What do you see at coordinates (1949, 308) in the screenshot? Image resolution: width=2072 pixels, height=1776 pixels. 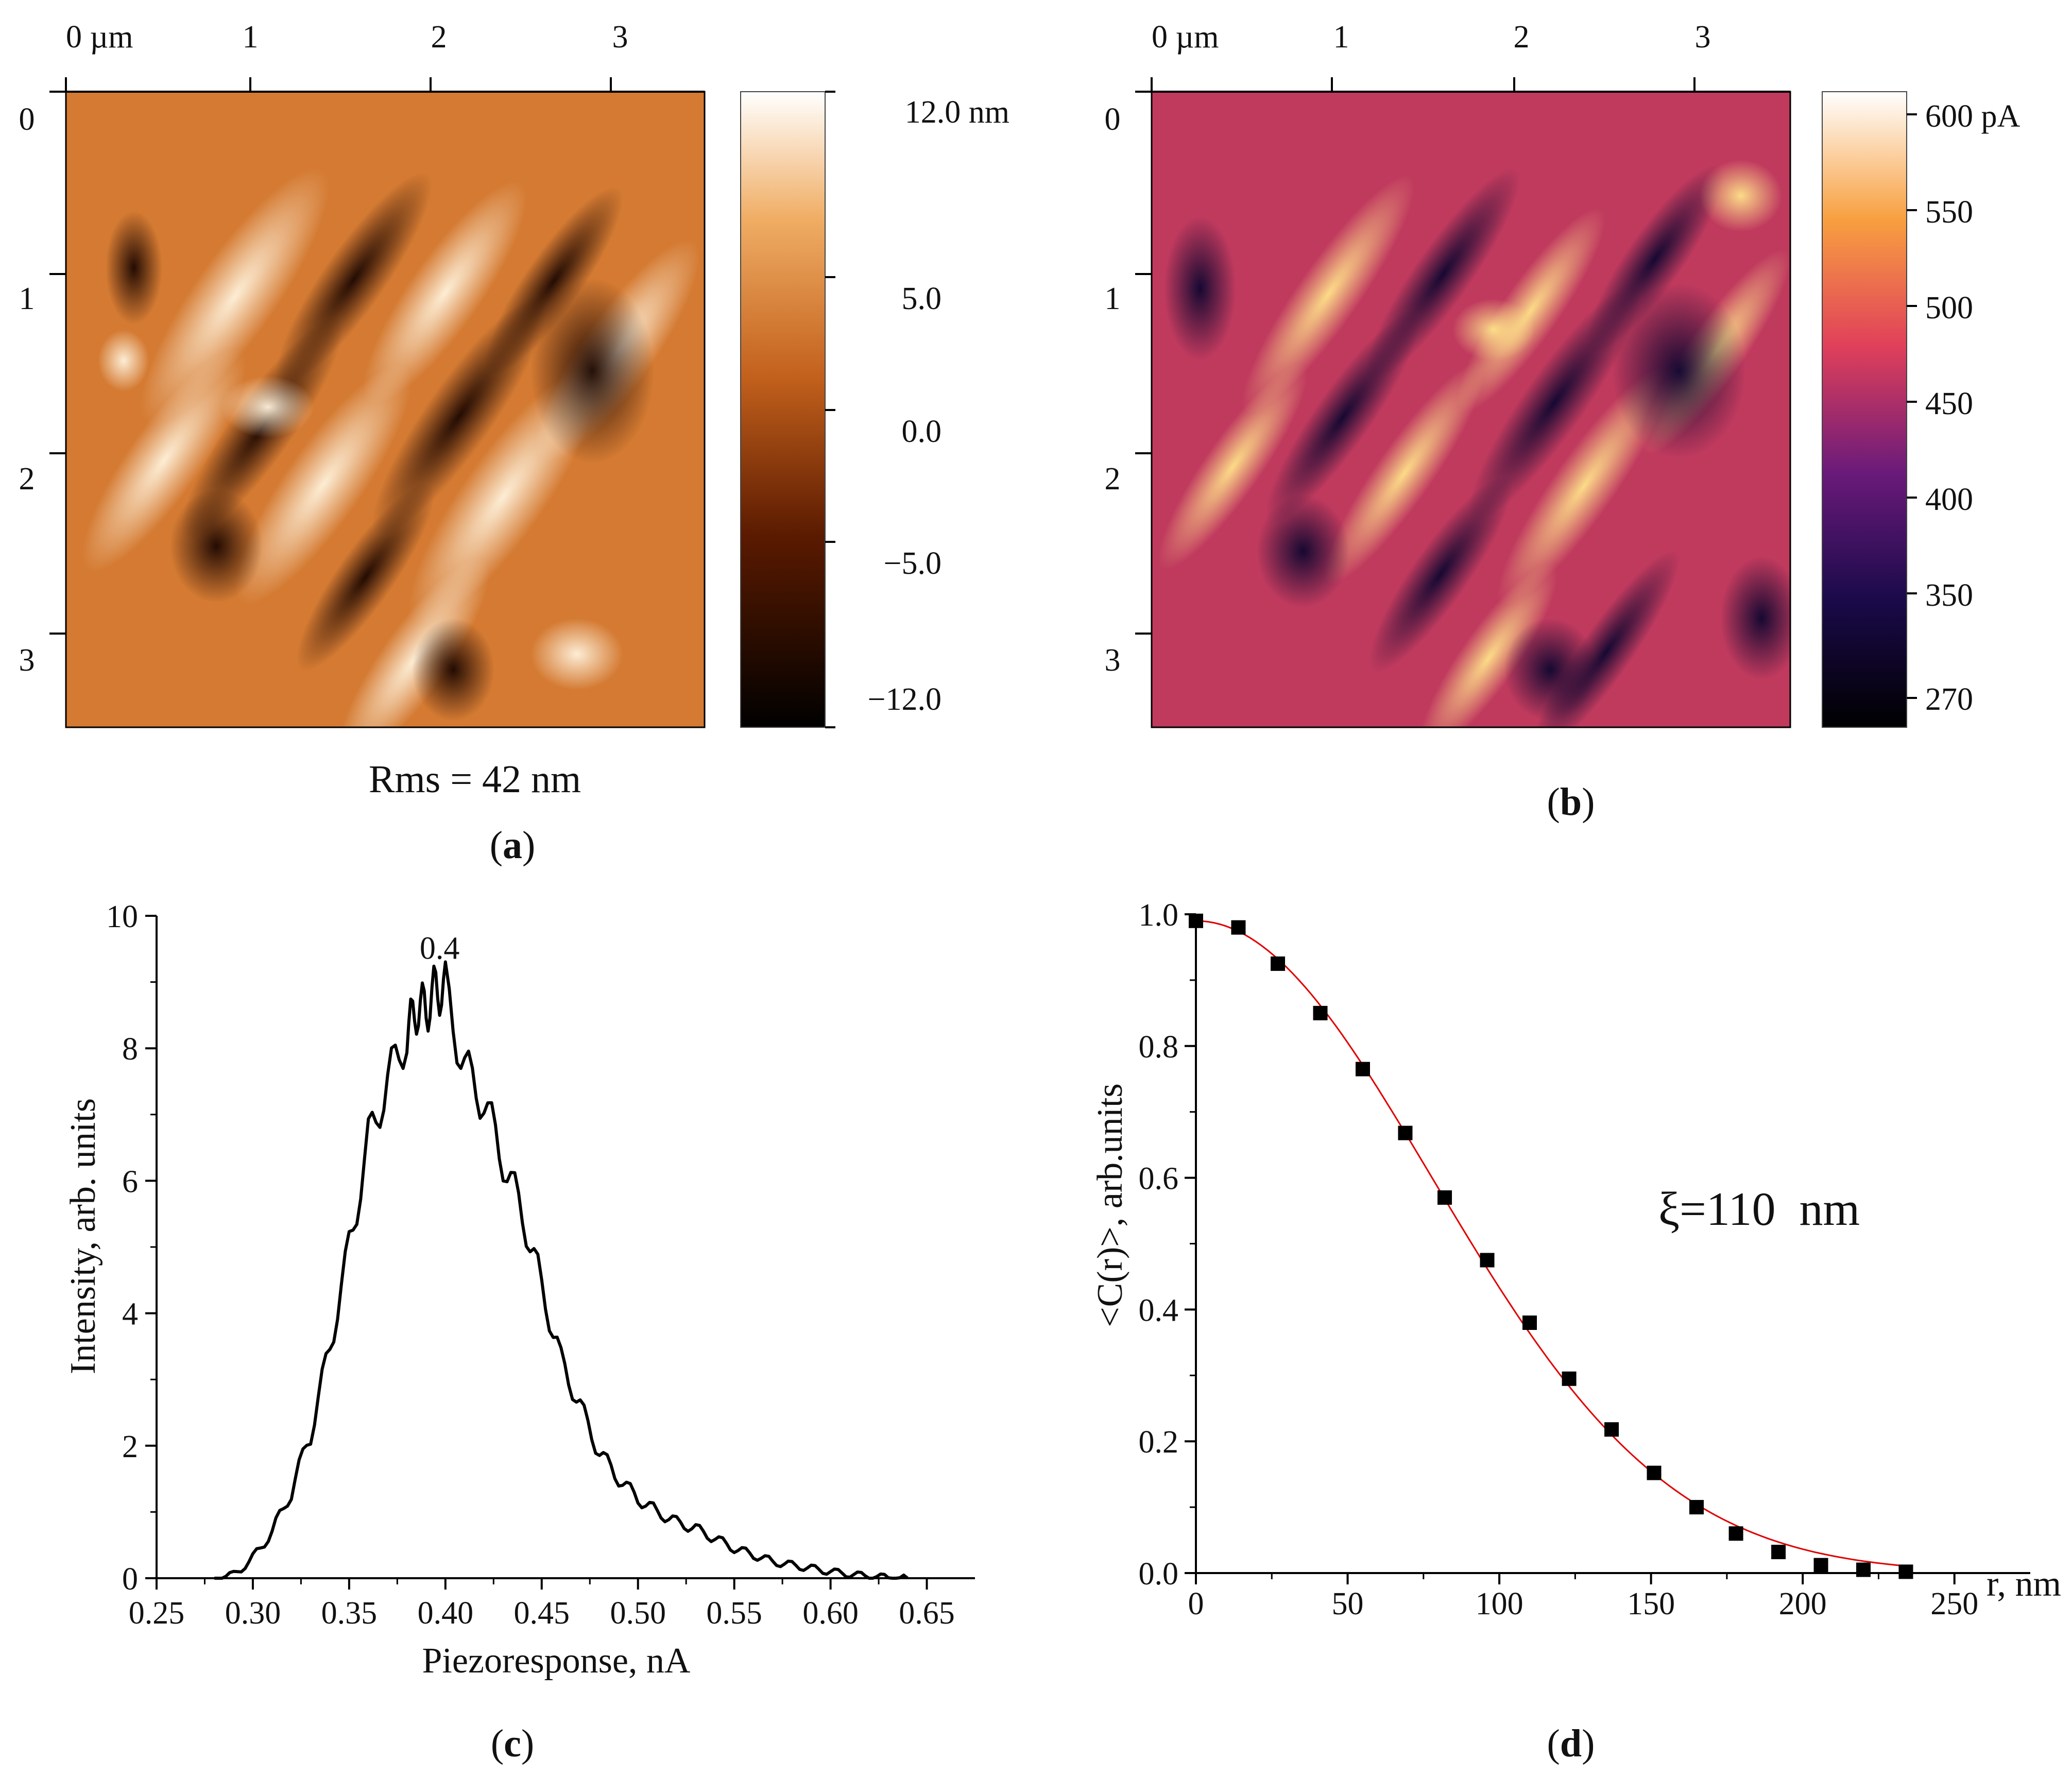 I see `panel-b-colorbar-label: 500` at bounding box center [1949, 308].